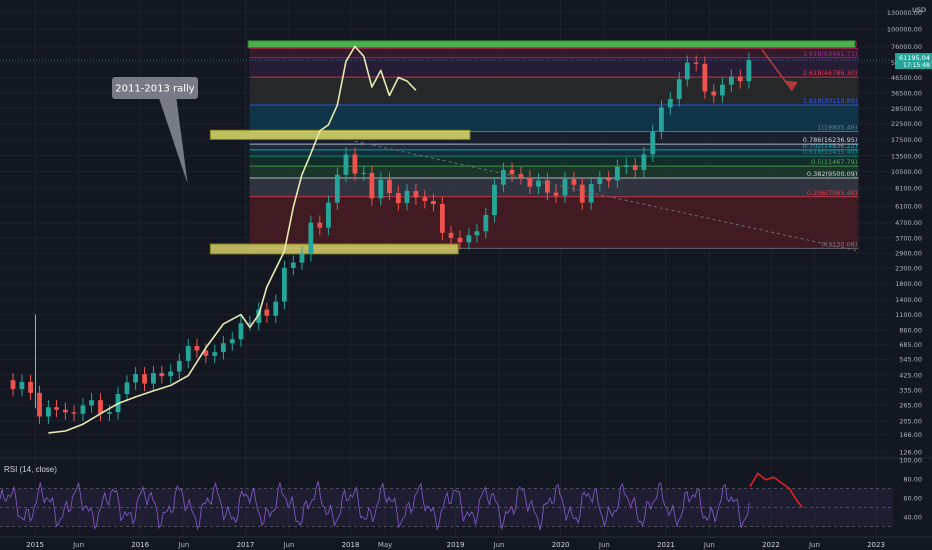  What do you see at coordinates (912, 518) in the screenshot?
I see `rsi-tick-label-3: 40.00` at bounding box center [912, 518].